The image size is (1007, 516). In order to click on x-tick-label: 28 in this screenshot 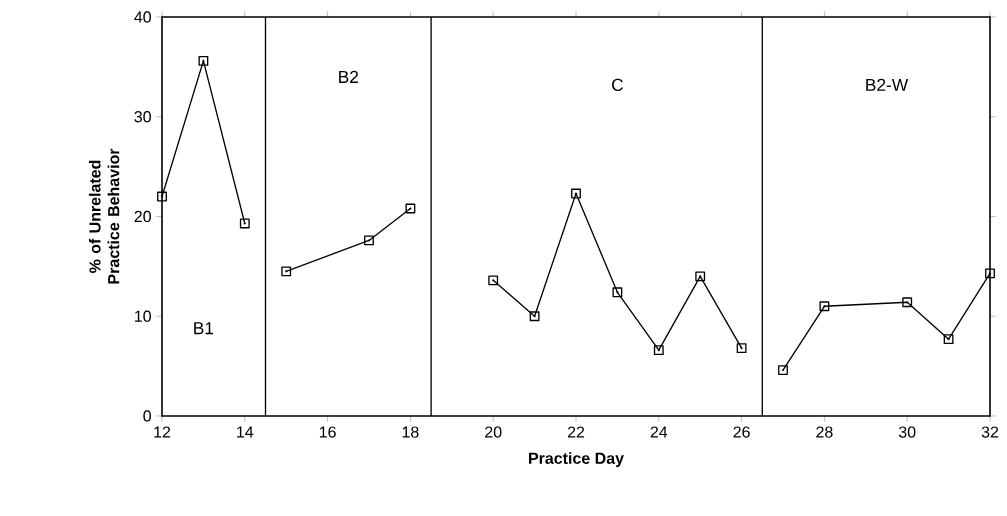, I will do `click(824, 432)`.